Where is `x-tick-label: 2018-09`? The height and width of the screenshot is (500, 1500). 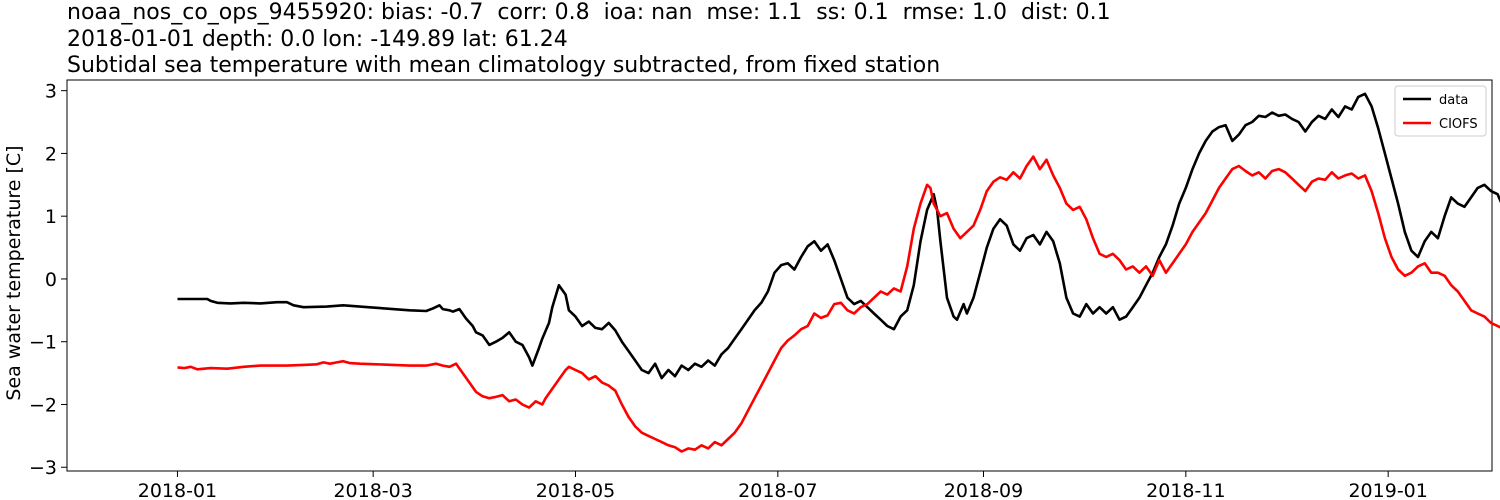 x-tick-label: 2018-09 is located at coordinates (983, 490).